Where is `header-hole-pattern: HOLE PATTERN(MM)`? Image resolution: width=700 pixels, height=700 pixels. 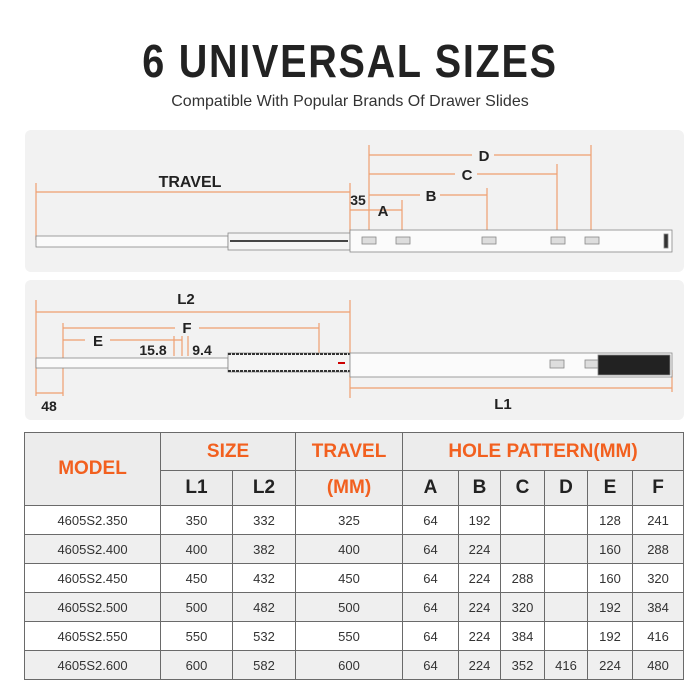
header-hole-pattern: HOLE PATTERN(MM) is located at coordinates (543, 451).